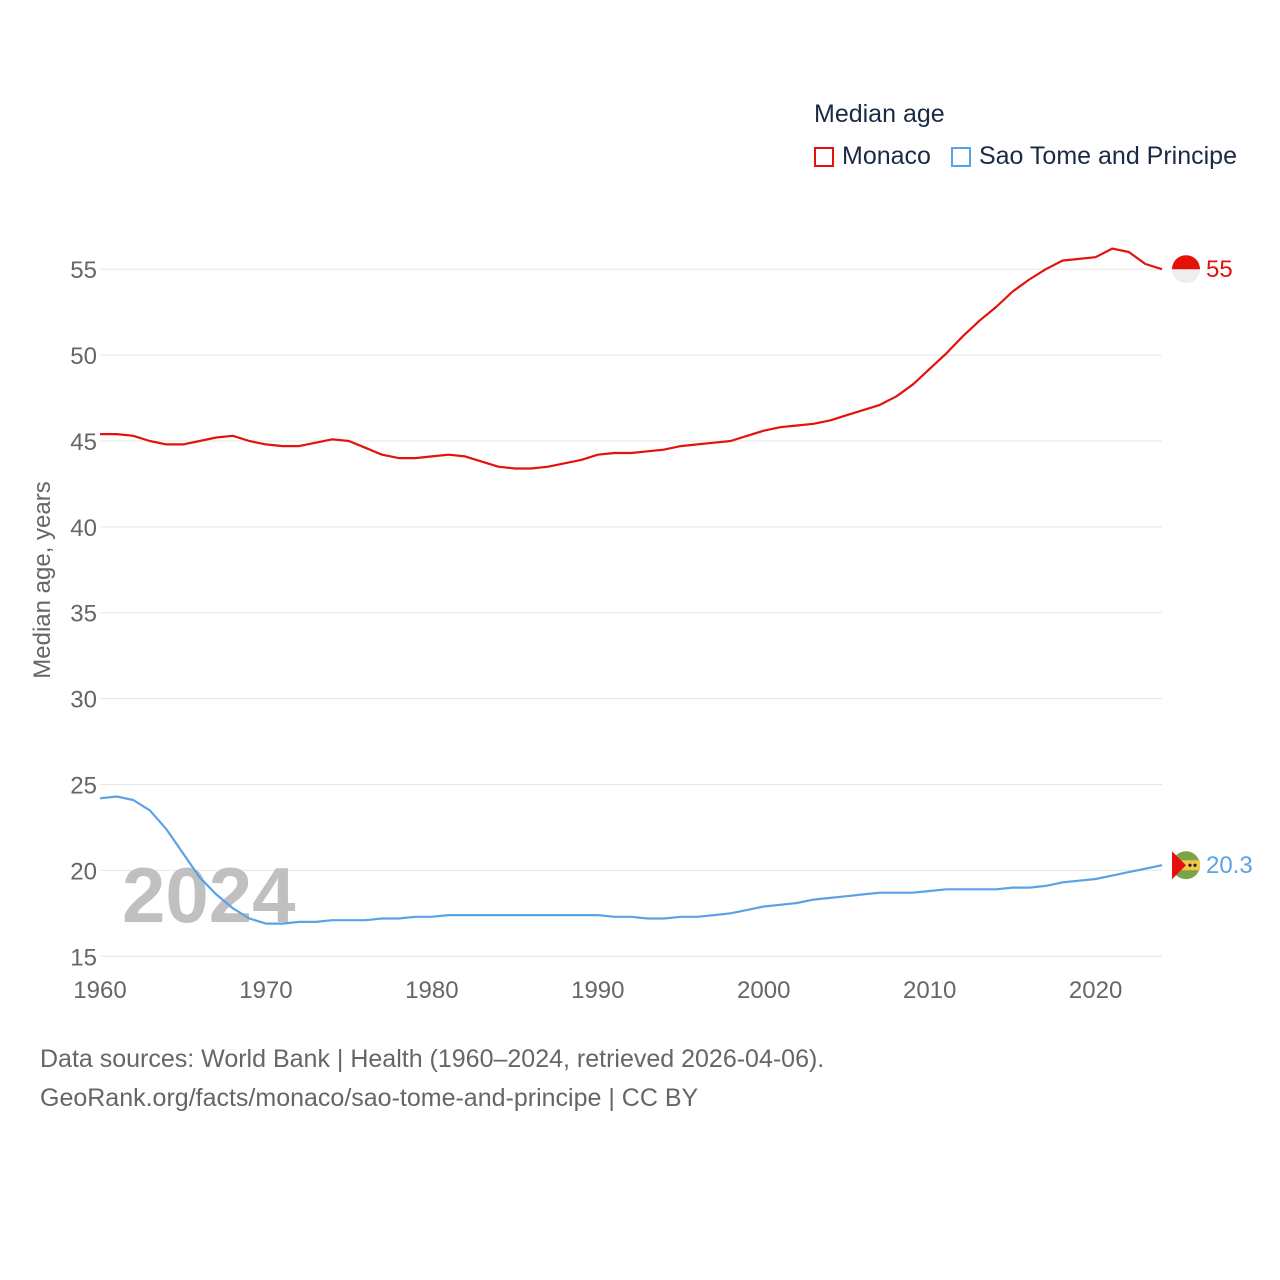 The width and height of the screenshot is (1280, 1280). Describe the element at coordinates (1107, 156) in the screenshot. I see `legend-label-sao-tome: Sao Tome and Principe` at that location.